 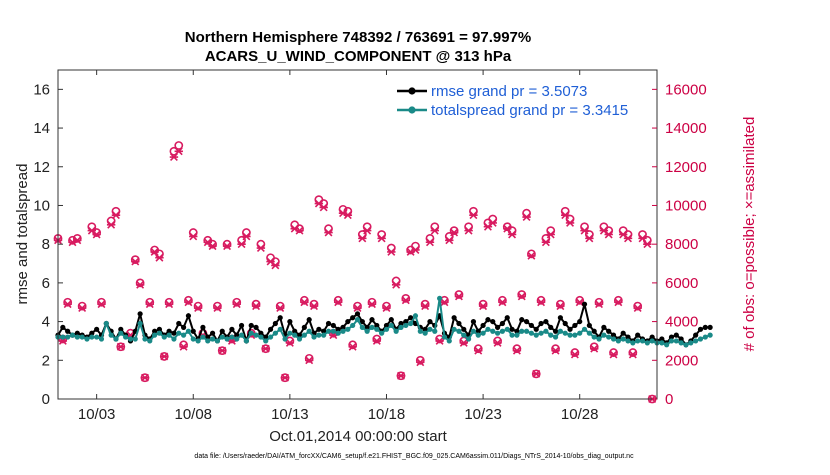 What do you see at coordinates (22, 234) in the screenshot?
I see `y-axis-label: rmse and totalspread` at bounding box center [22, 234].